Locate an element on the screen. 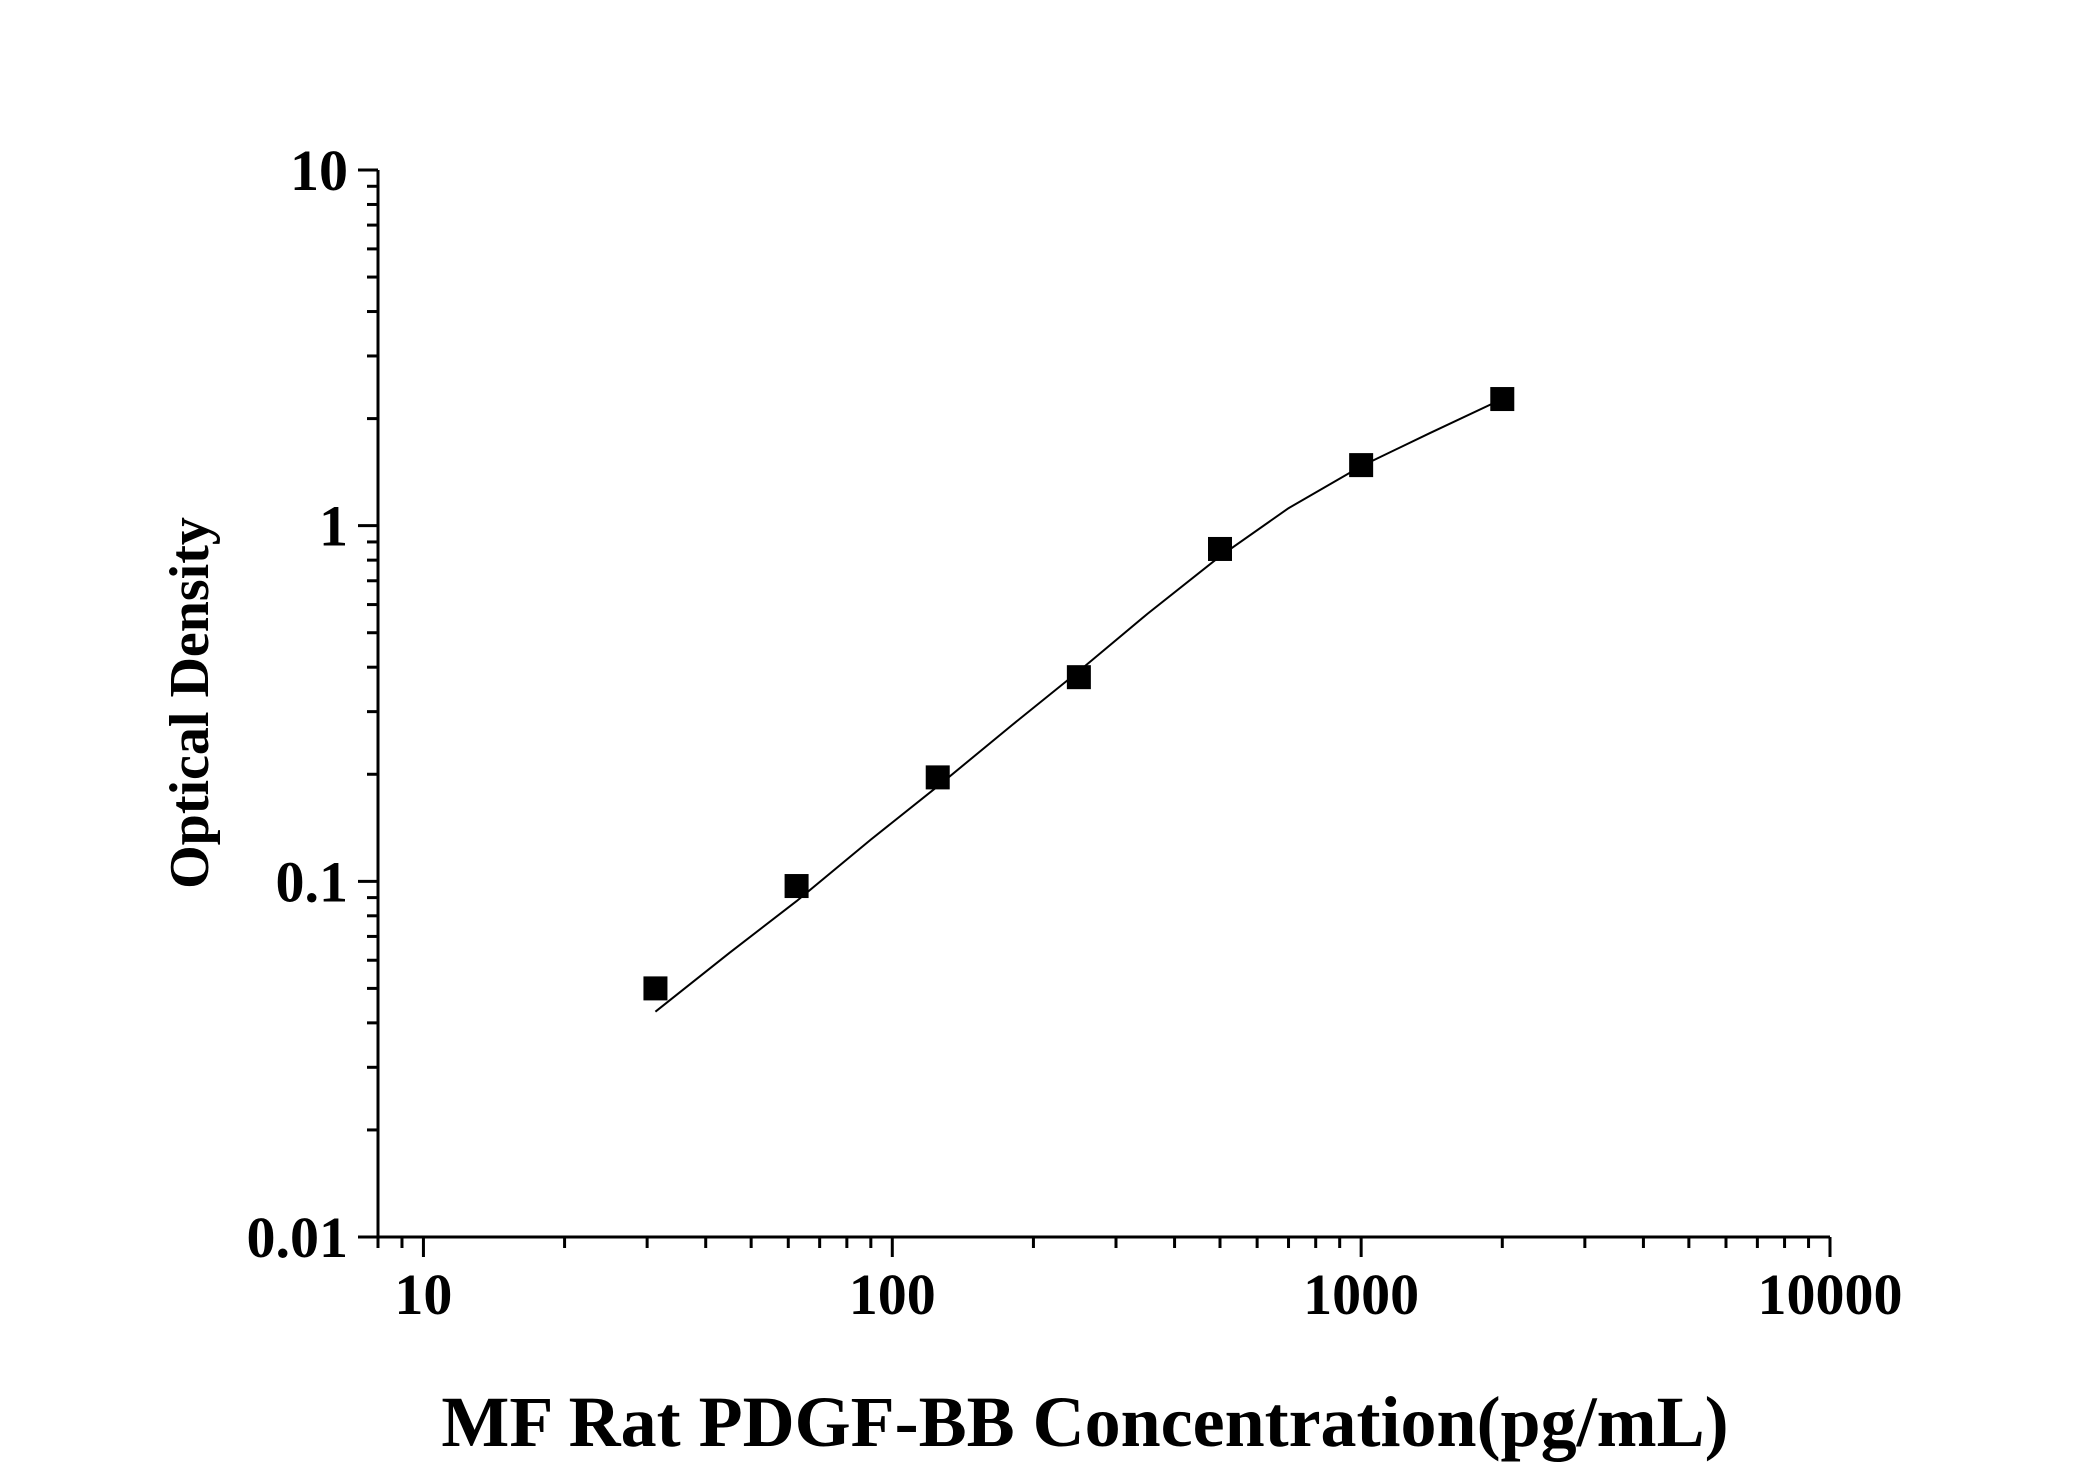 The width and height of the screenshot is (2100, 1467). x-tick-label: 1000 is located at coordinates (1361, 1294).